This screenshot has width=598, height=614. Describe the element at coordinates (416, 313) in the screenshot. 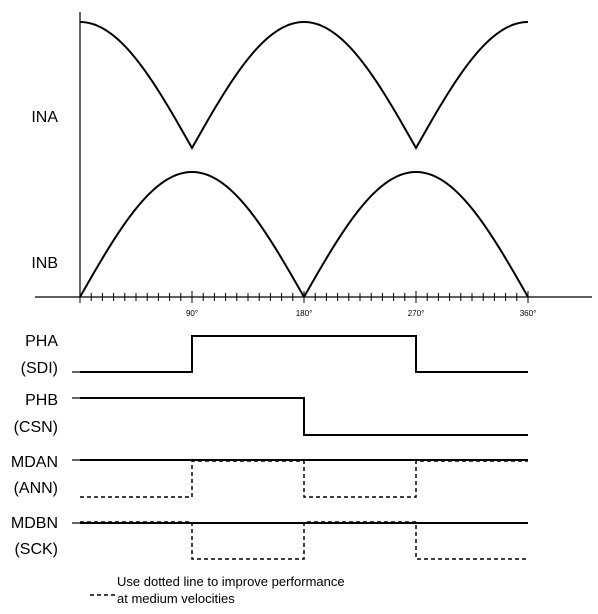

I see `tick-label-270: 270°` at that location.